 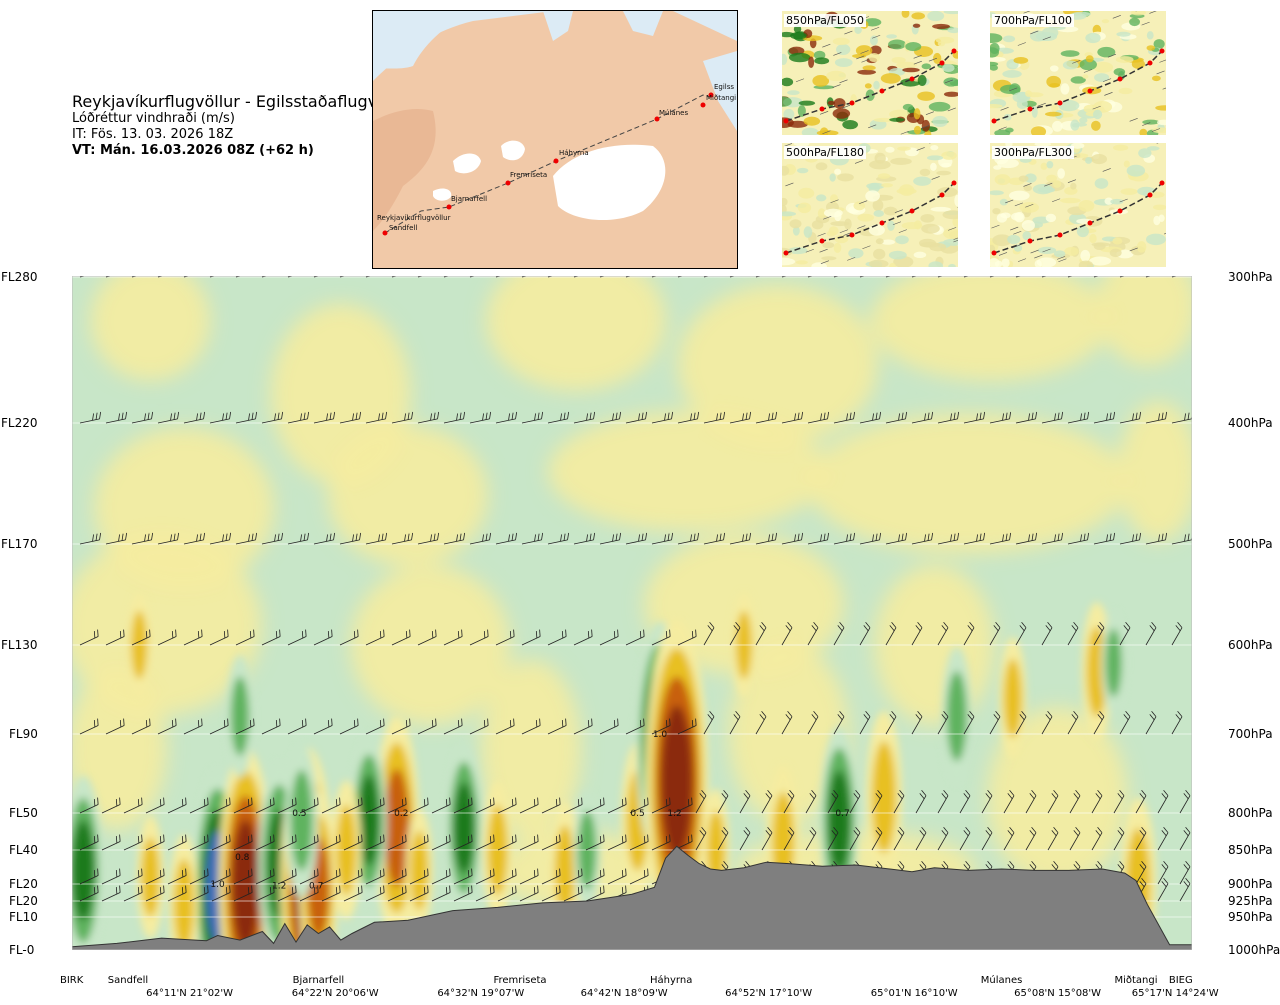 What do you see at coordinates (1250, 901) in the screenshot?
I see `right-axis-label: 925hPa` at bounding box center [1250, 901].